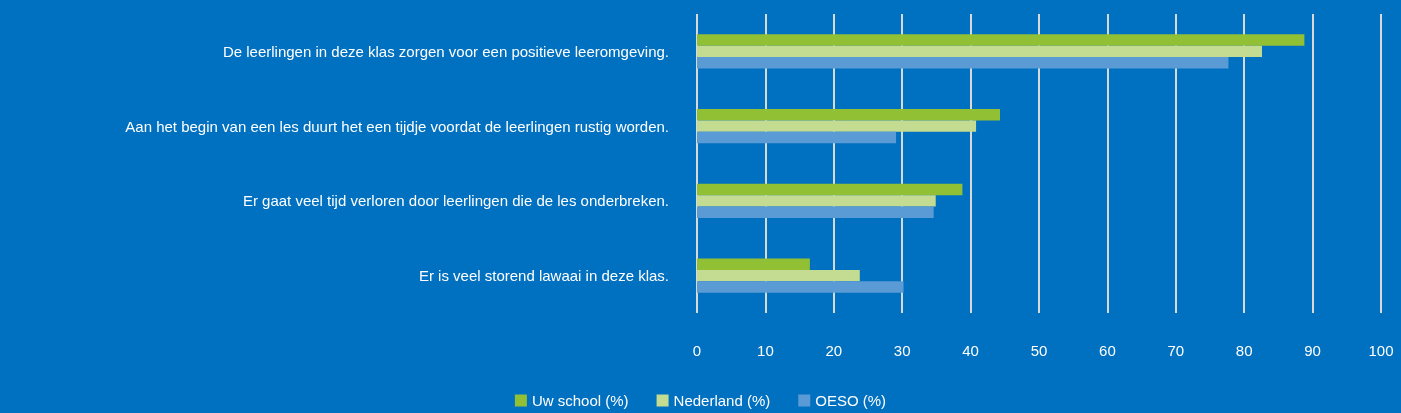  Describe the element at coordinates (543, 276) in the screenshot. I see `y-tick-label: Er is veel storend lawaai in deze klas.` at that location.